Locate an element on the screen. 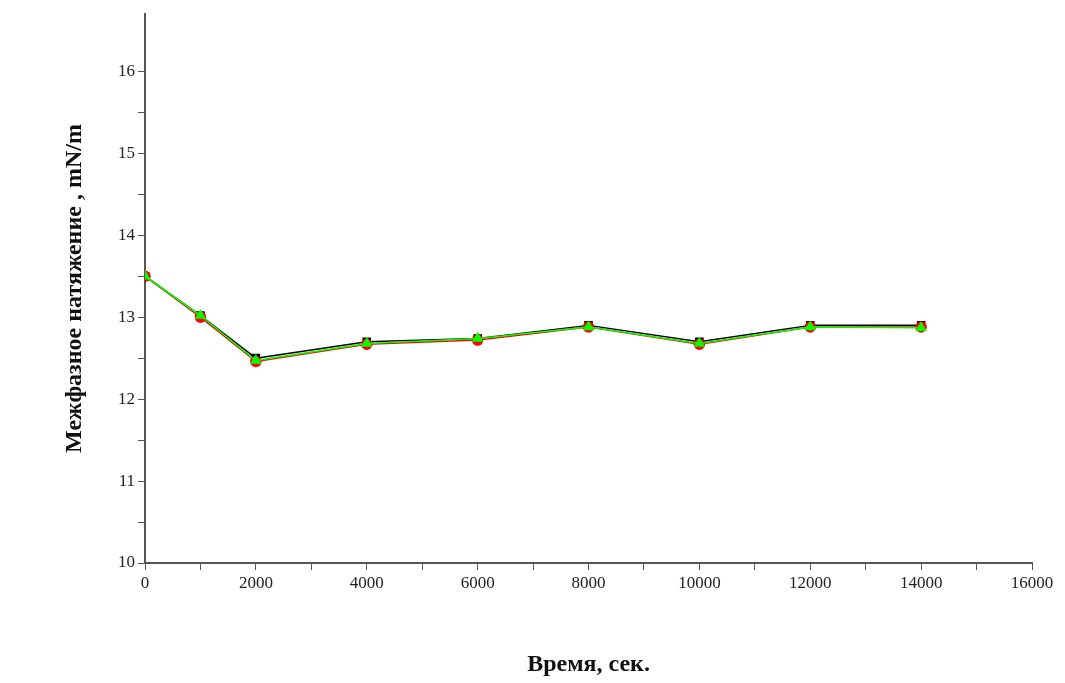 The width and height of the screenshot is (1065, 683). x-tick-label: 14000 is located at coordinates (921, 582).